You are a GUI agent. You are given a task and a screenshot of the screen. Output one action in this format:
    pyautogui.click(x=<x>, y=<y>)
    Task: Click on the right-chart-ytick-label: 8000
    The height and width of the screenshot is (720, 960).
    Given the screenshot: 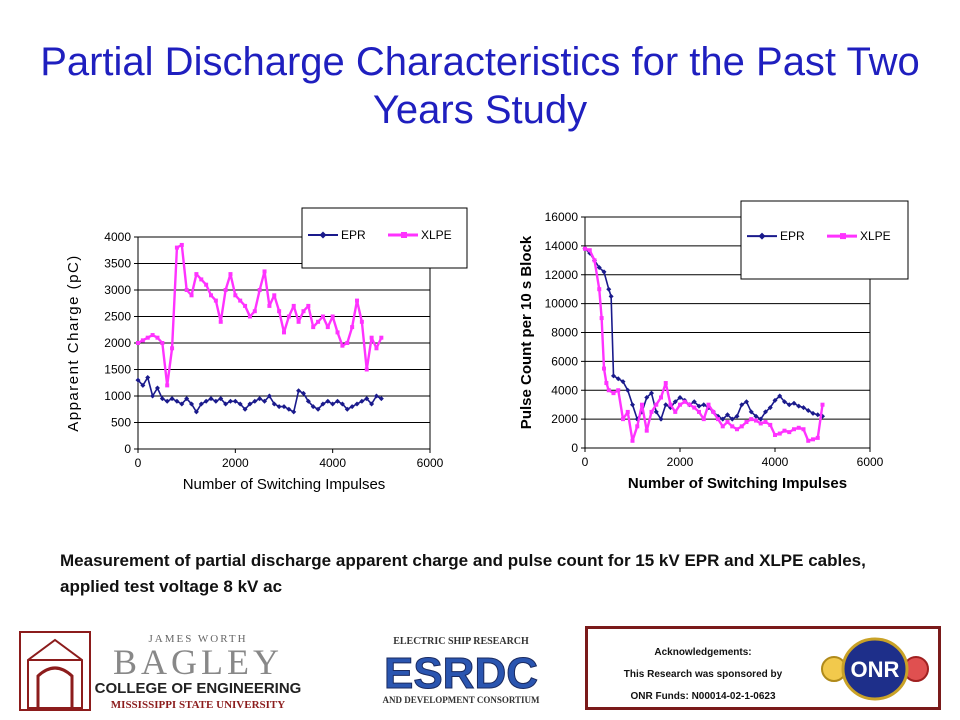 What is the action you would take?
    pyautogui.click(x=564, y=333)
    